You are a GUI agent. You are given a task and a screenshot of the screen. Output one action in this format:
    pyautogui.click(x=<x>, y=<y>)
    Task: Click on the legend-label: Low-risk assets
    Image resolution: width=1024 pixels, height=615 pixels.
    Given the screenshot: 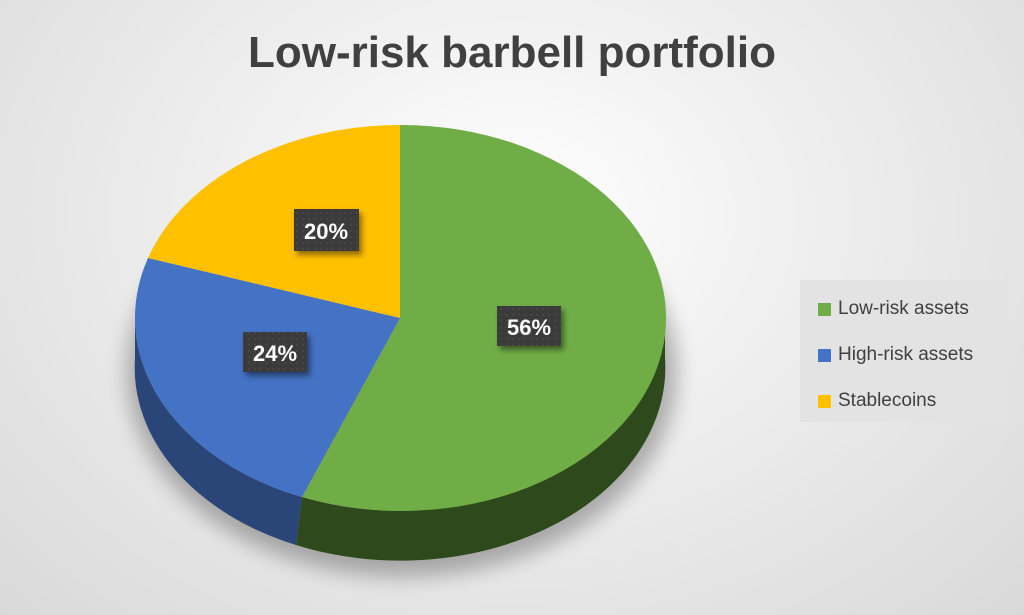 What is the action you would take?
    pyautogui.click(x=903, y=308)
    